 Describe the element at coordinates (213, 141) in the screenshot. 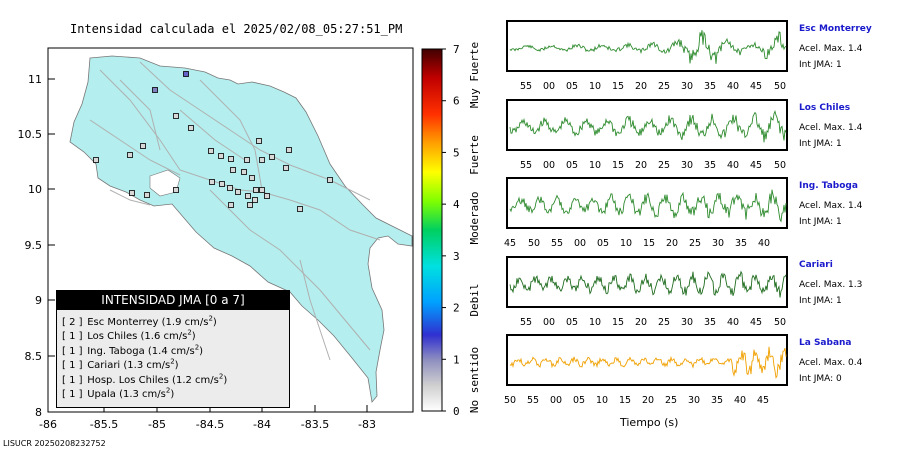

I see `station-markers` at that location.